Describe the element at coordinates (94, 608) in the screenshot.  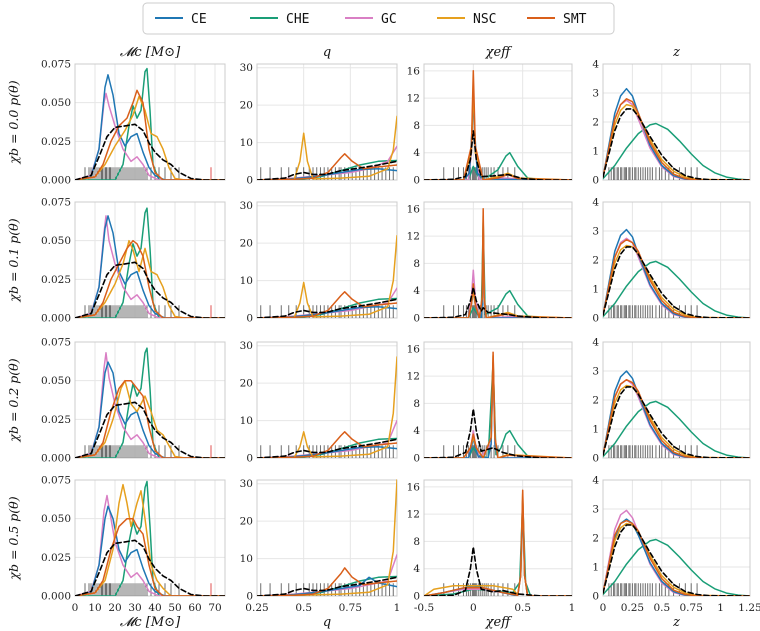
I see `x-tick-label: 10` at that location.